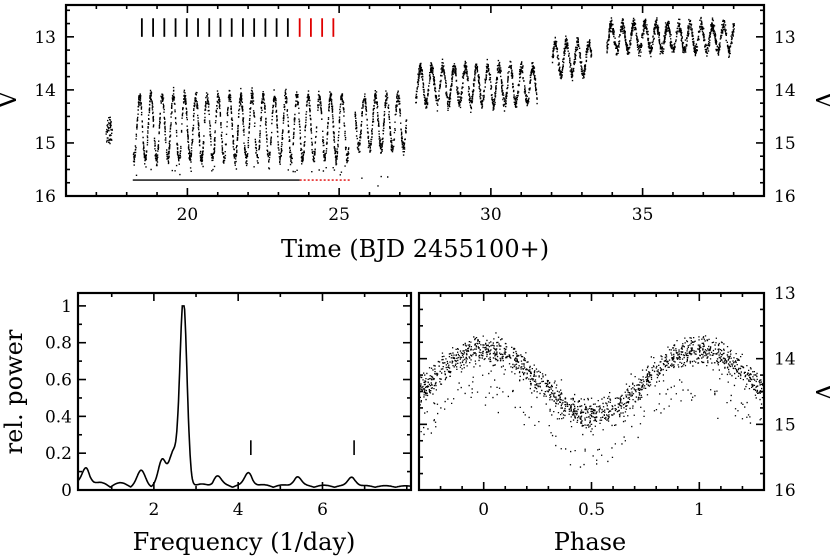 Image resolution: width=830 pixels, height=557 pixels. I want to click on y-tick-label-left: 13, so click(45, 38).